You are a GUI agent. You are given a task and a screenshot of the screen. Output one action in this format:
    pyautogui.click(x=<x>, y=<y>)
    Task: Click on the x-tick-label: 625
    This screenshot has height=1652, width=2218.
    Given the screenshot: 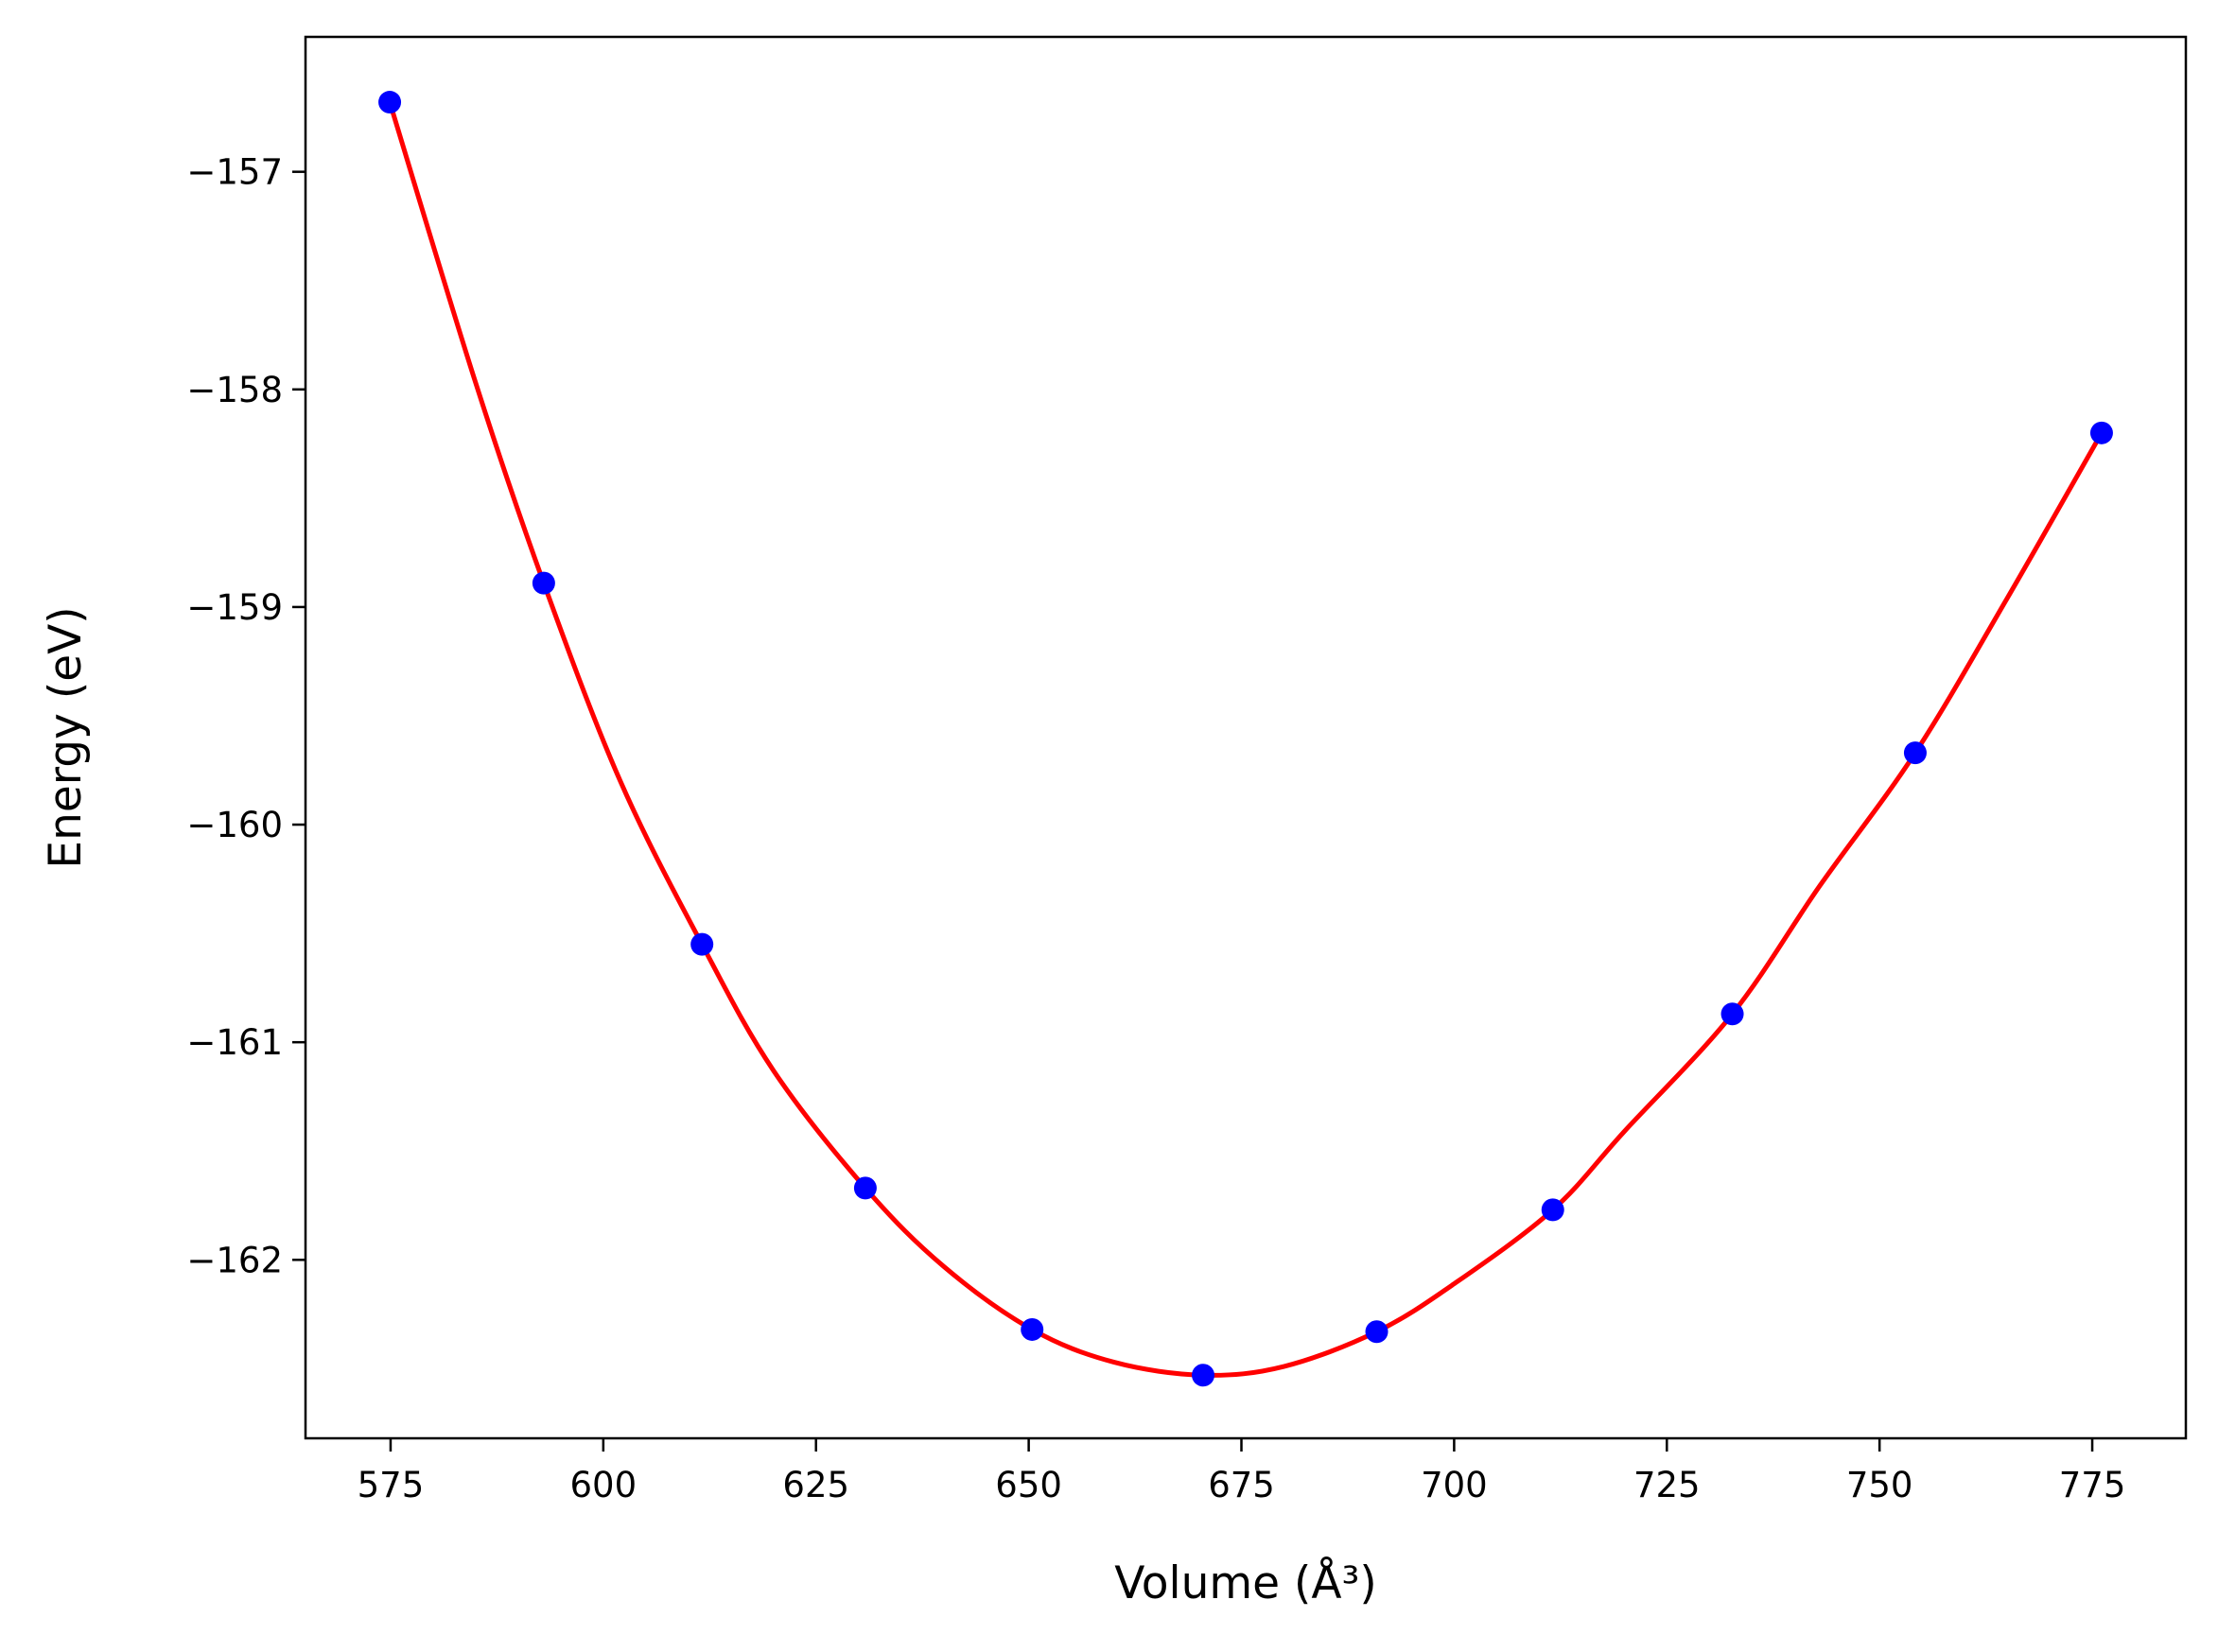 What is the action you would take?
    pyautogui.click(x=815, y=1485)
    